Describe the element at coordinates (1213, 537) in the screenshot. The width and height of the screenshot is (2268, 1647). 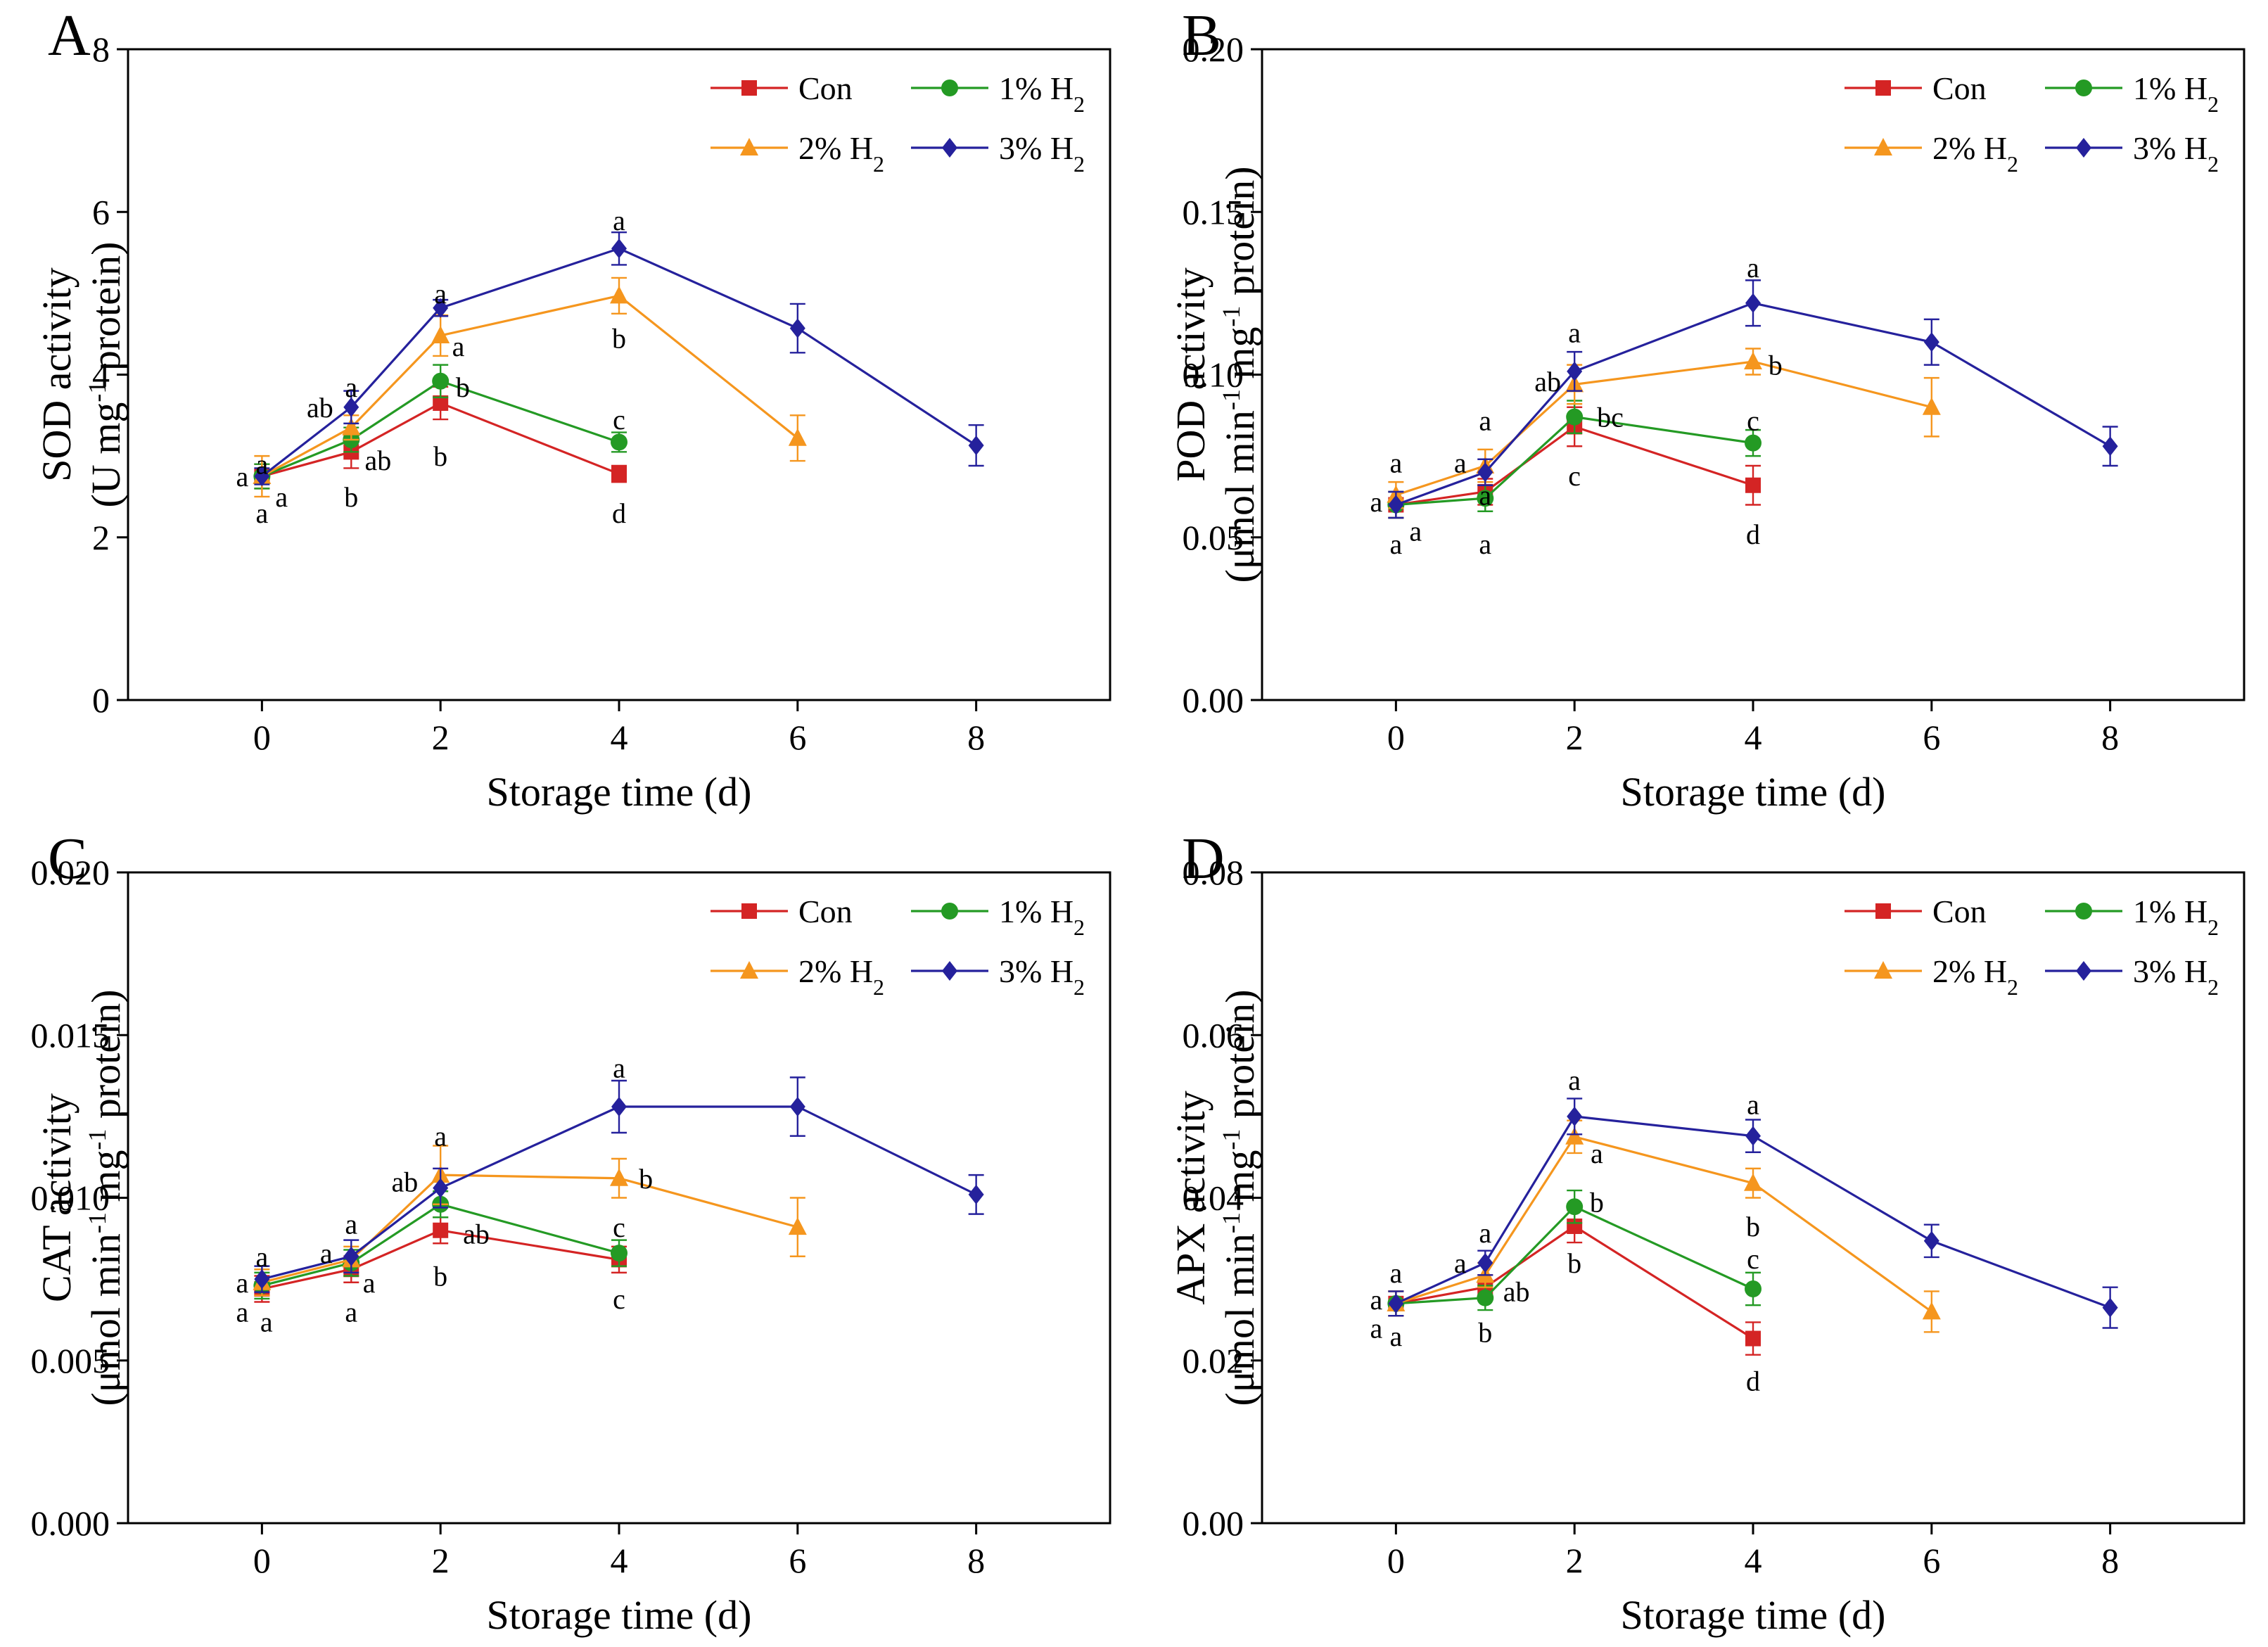
I see `y-tick-label: 0.05` at that location.